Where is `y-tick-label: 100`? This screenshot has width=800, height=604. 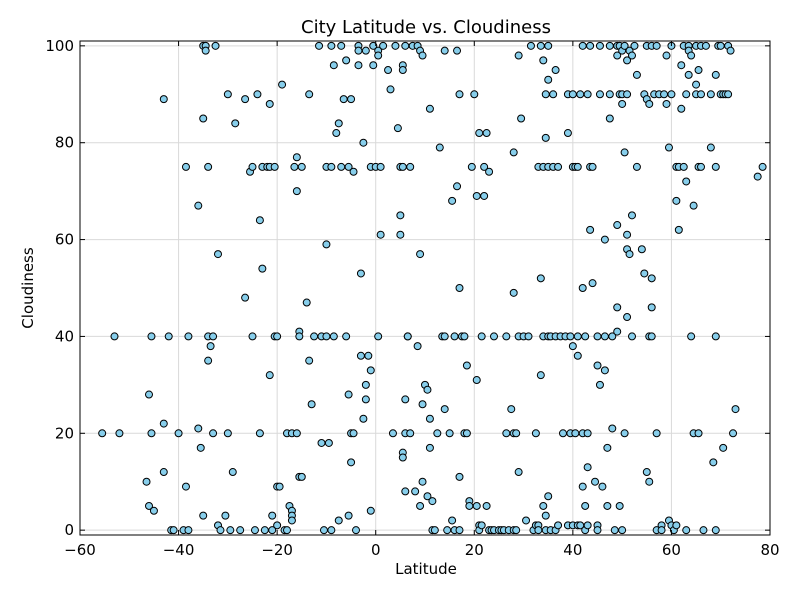 y-tick-label: 100 is located at coordinates (59, 46).